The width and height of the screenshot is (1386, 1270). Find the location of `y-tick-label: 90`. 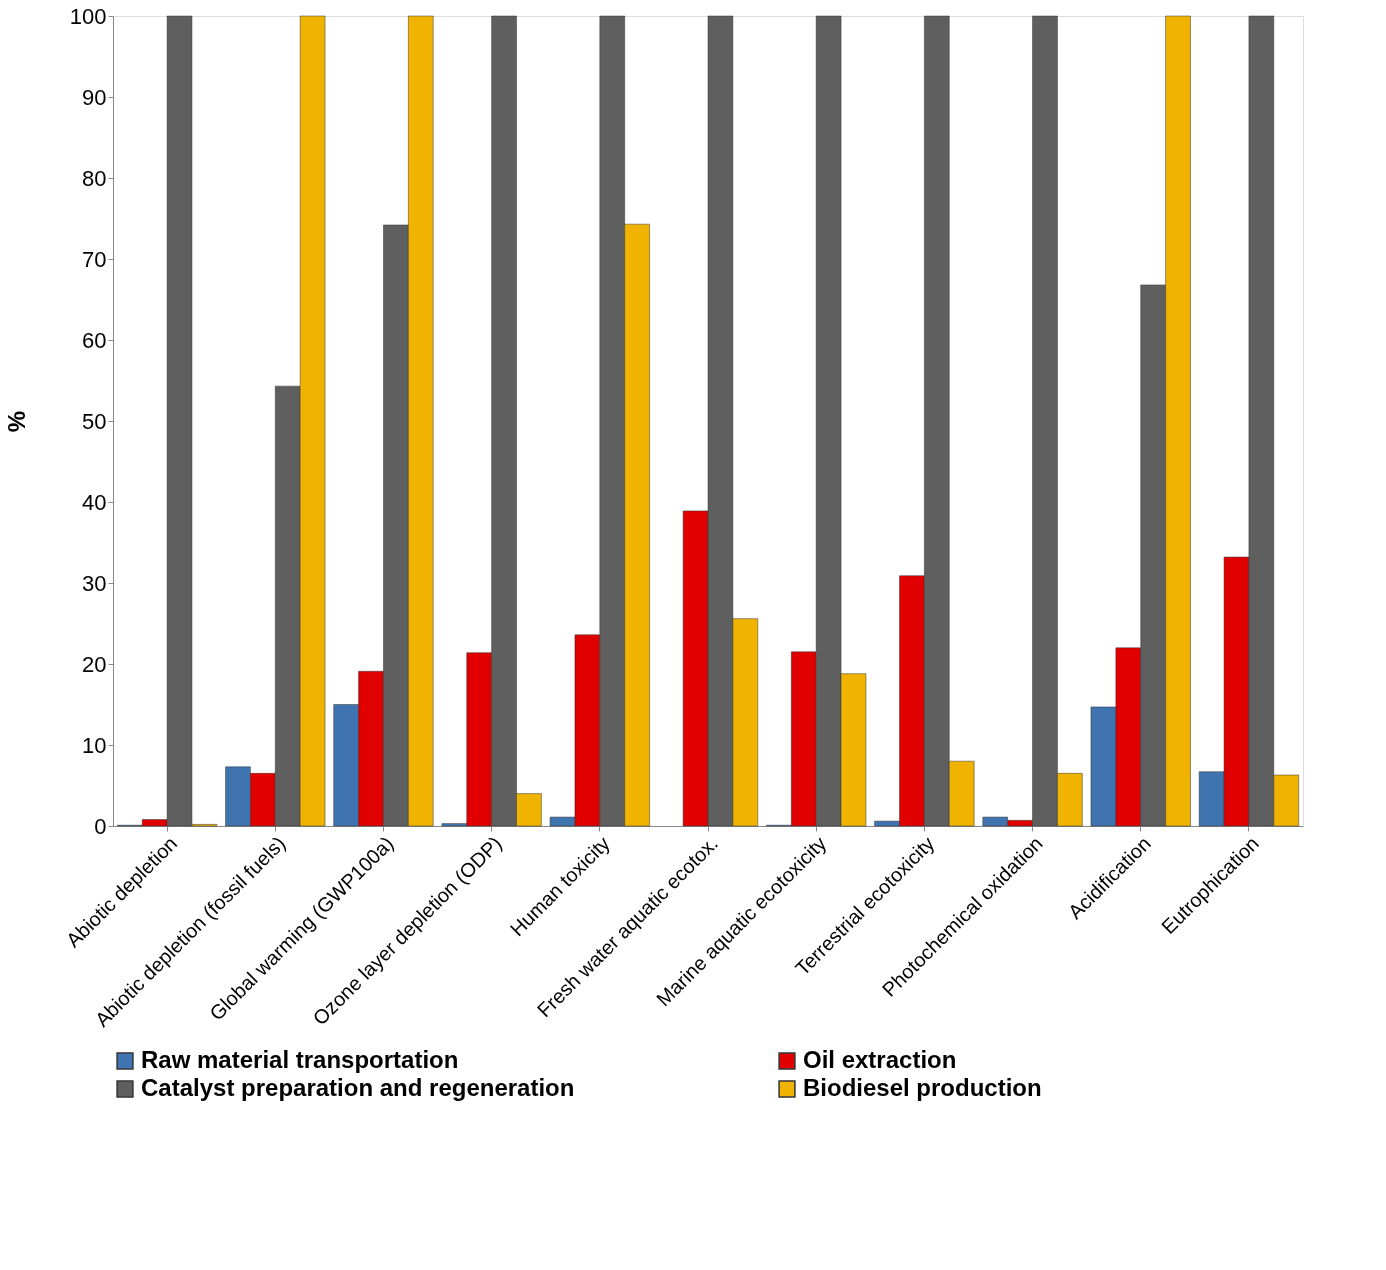

y-tick-label: 90 is located at coordinates (94, 97).